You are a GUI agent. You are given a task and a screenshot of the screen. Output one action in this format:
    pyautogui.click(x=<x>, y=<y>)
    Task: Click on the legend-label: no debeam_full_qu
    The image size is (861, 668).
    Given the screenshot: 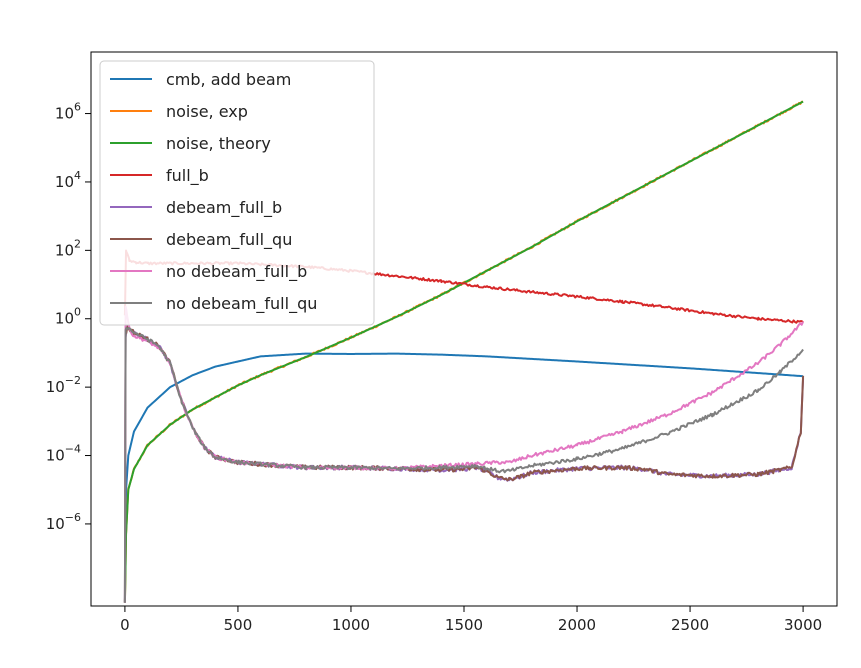 What is the action you would take?
    pyautogui.click(x=241, y=304)
    